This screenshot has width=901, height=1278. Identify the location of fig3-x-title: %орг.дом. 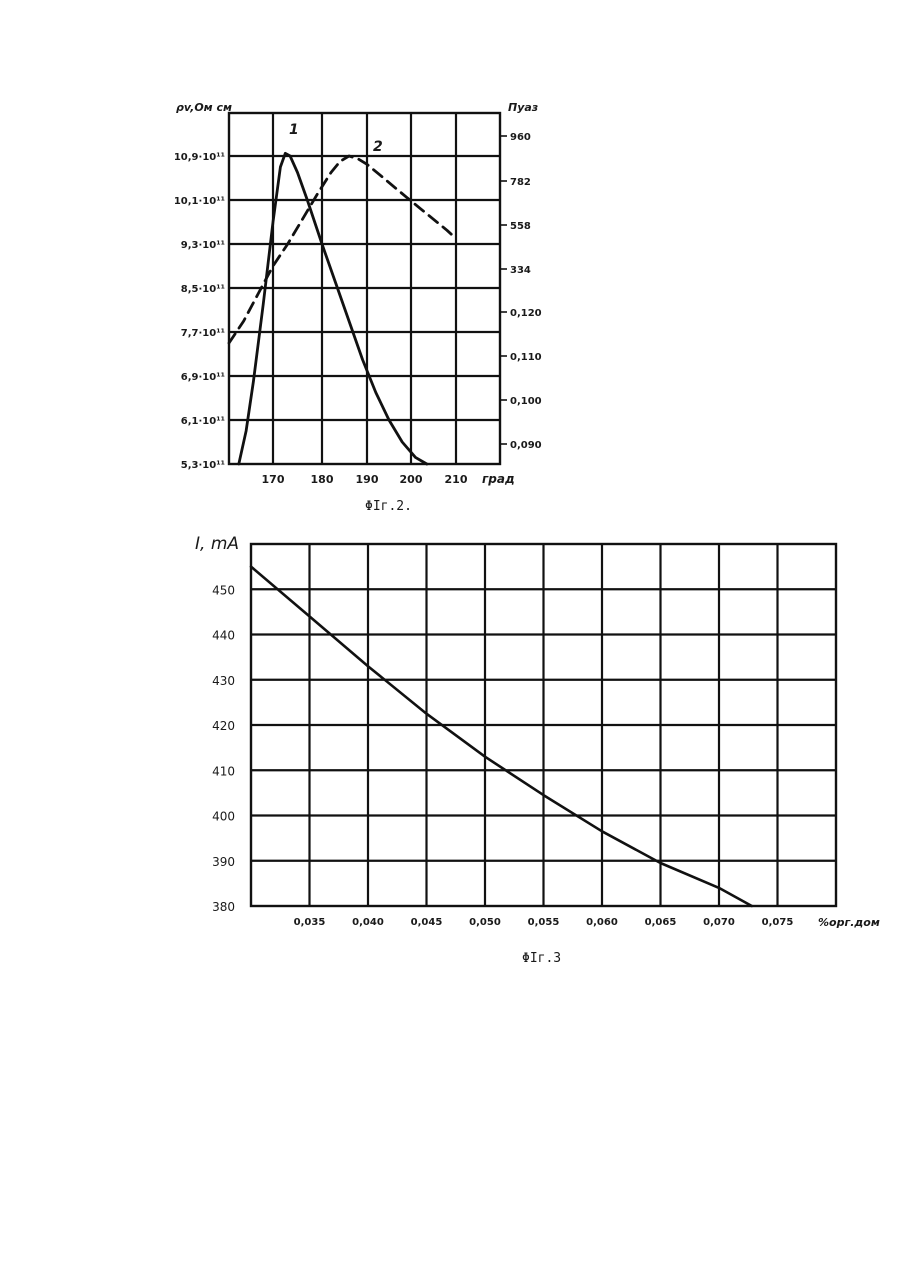
(849, 922).